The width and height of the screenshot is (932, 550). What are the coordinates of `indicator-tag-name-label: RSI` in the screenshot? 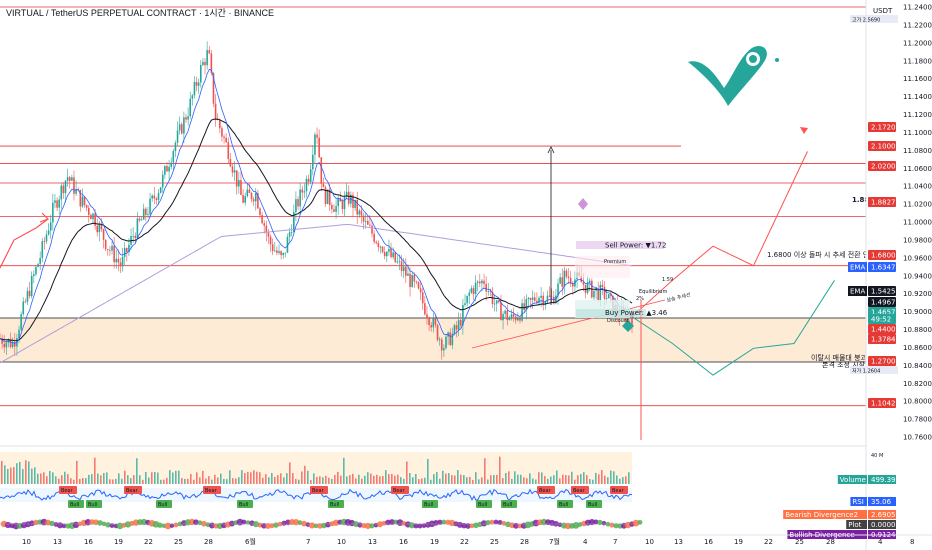 It's located at (857, 502).